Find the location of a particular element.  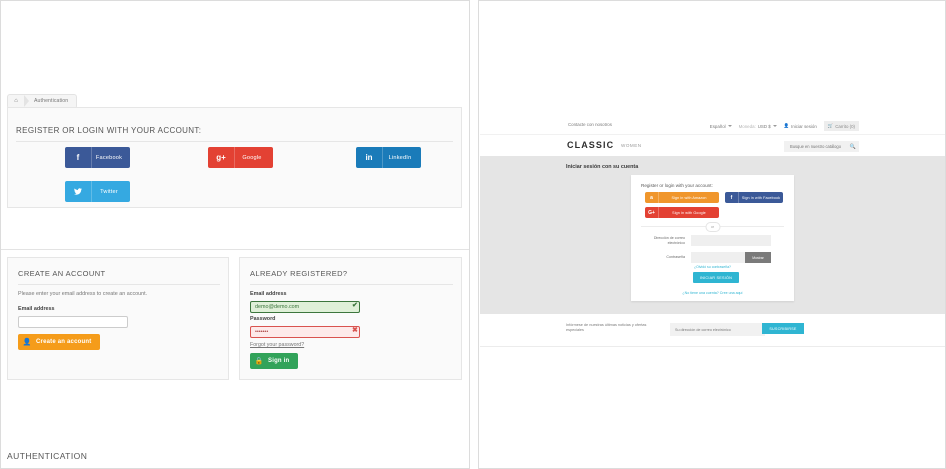

create-account-link: ¿No tiene una cuenta? Cree una aquí is located at coordinates (712, 293).